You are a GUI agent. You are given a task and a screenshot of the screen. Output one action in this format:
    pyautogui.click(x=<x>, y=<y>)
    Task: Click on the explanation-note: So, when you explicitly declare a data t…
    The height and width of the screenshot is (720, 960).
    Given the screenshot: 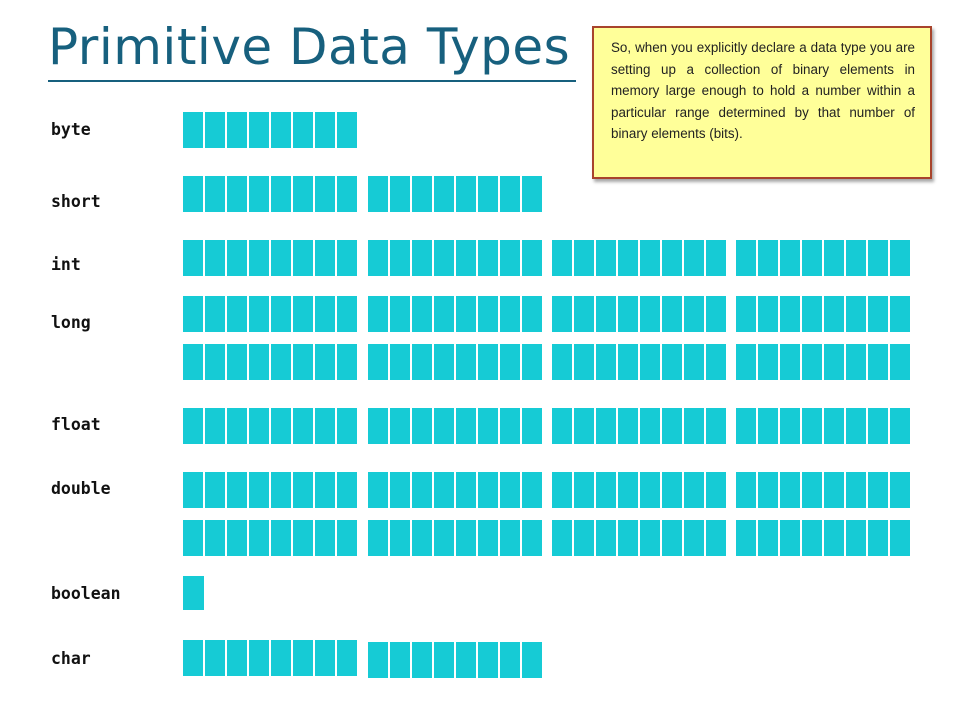 What is the action you would take?
    pyautogui.click(x=762, y=102)
    